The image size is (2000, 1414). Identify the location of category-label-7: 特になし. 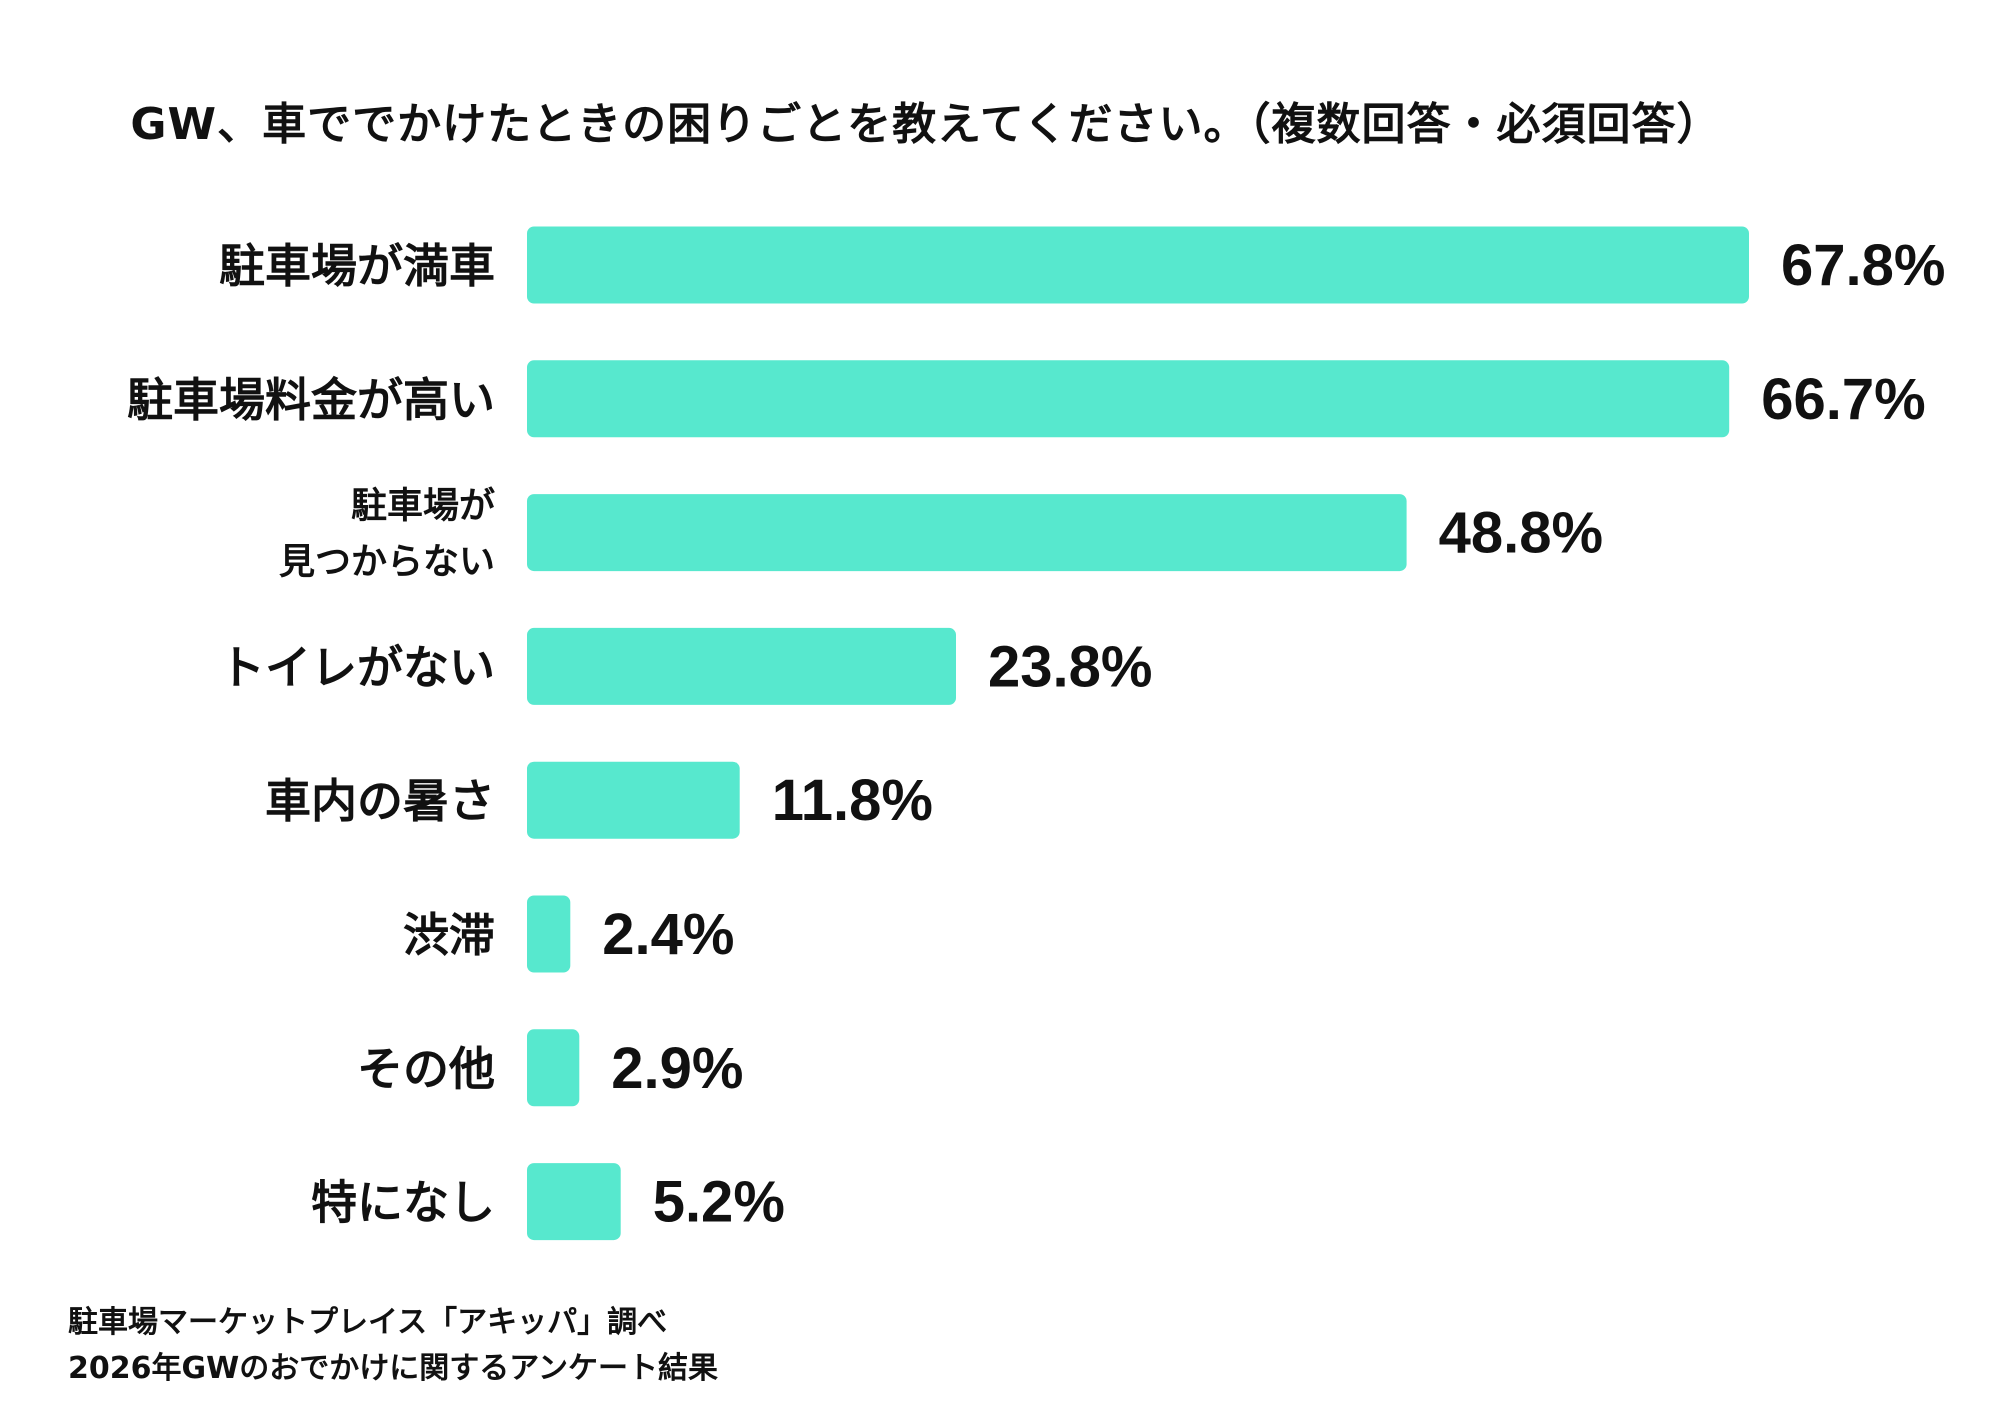
(403, 1203).